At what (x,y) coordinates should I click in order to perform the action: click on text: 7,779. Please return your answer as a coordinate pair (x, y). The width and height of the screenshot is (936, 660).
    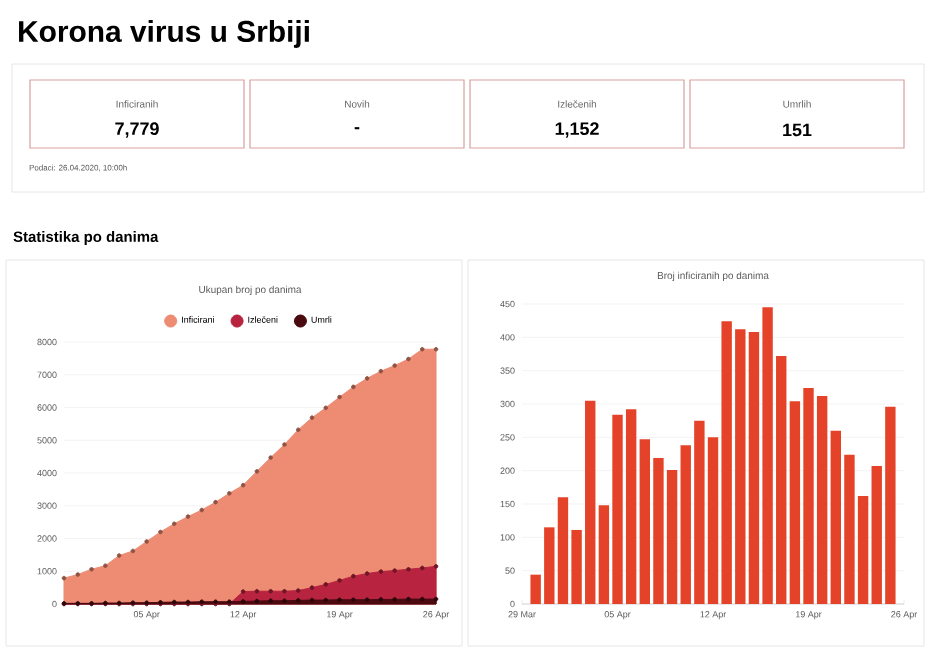
    Looking at the image, I should click on (137, 130).